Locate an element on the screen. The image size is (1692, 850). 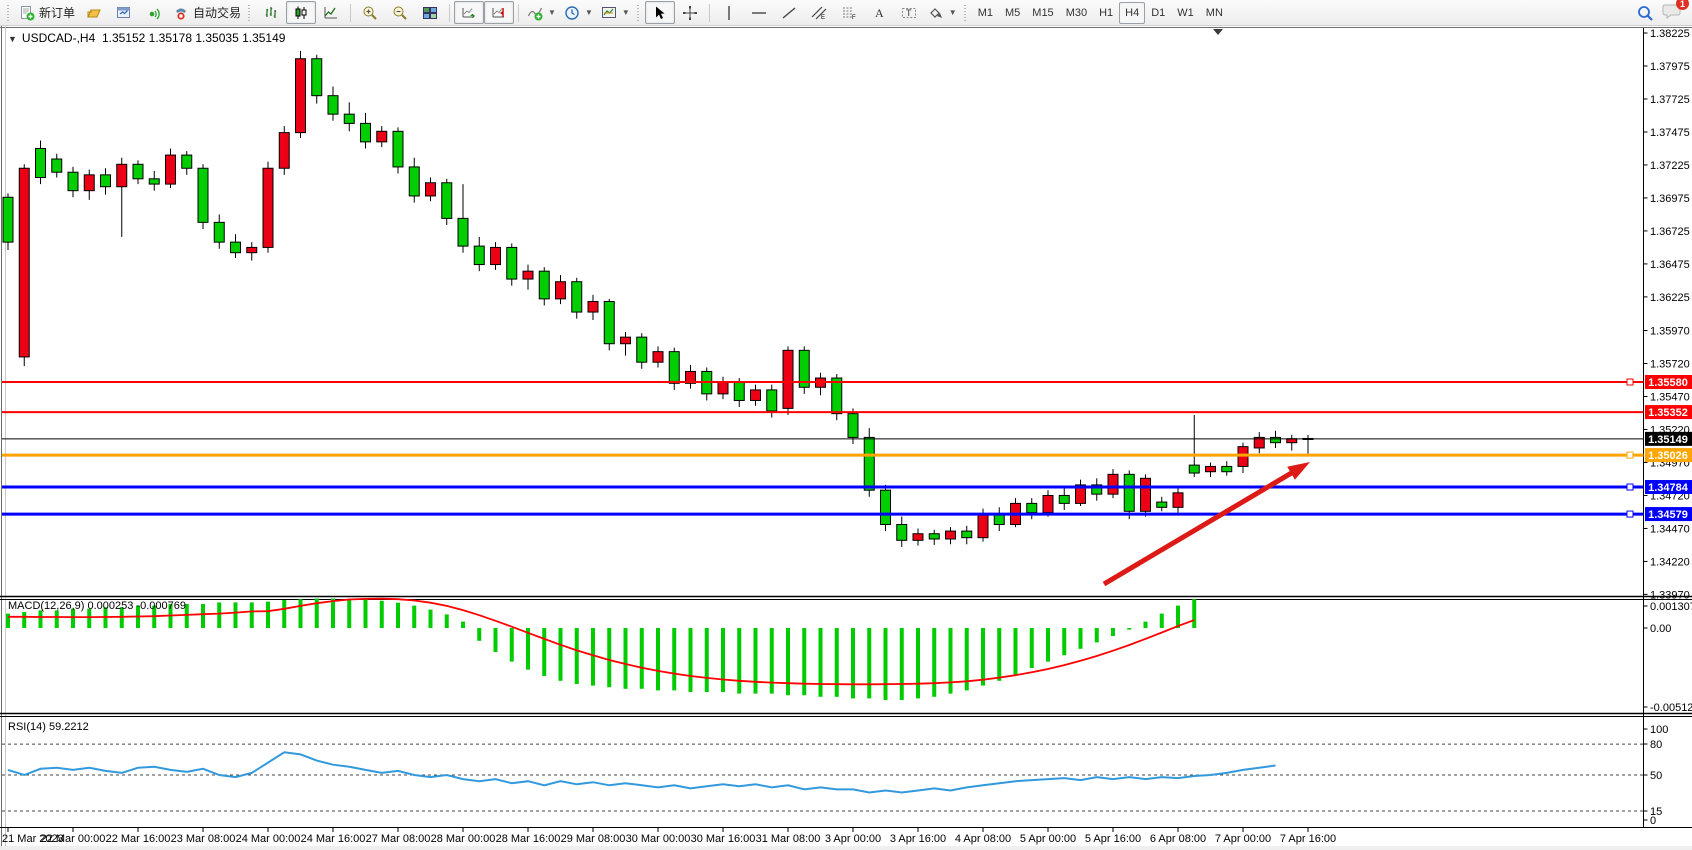
tf-button-m15: M15 is located at coordinates (1043, 12).